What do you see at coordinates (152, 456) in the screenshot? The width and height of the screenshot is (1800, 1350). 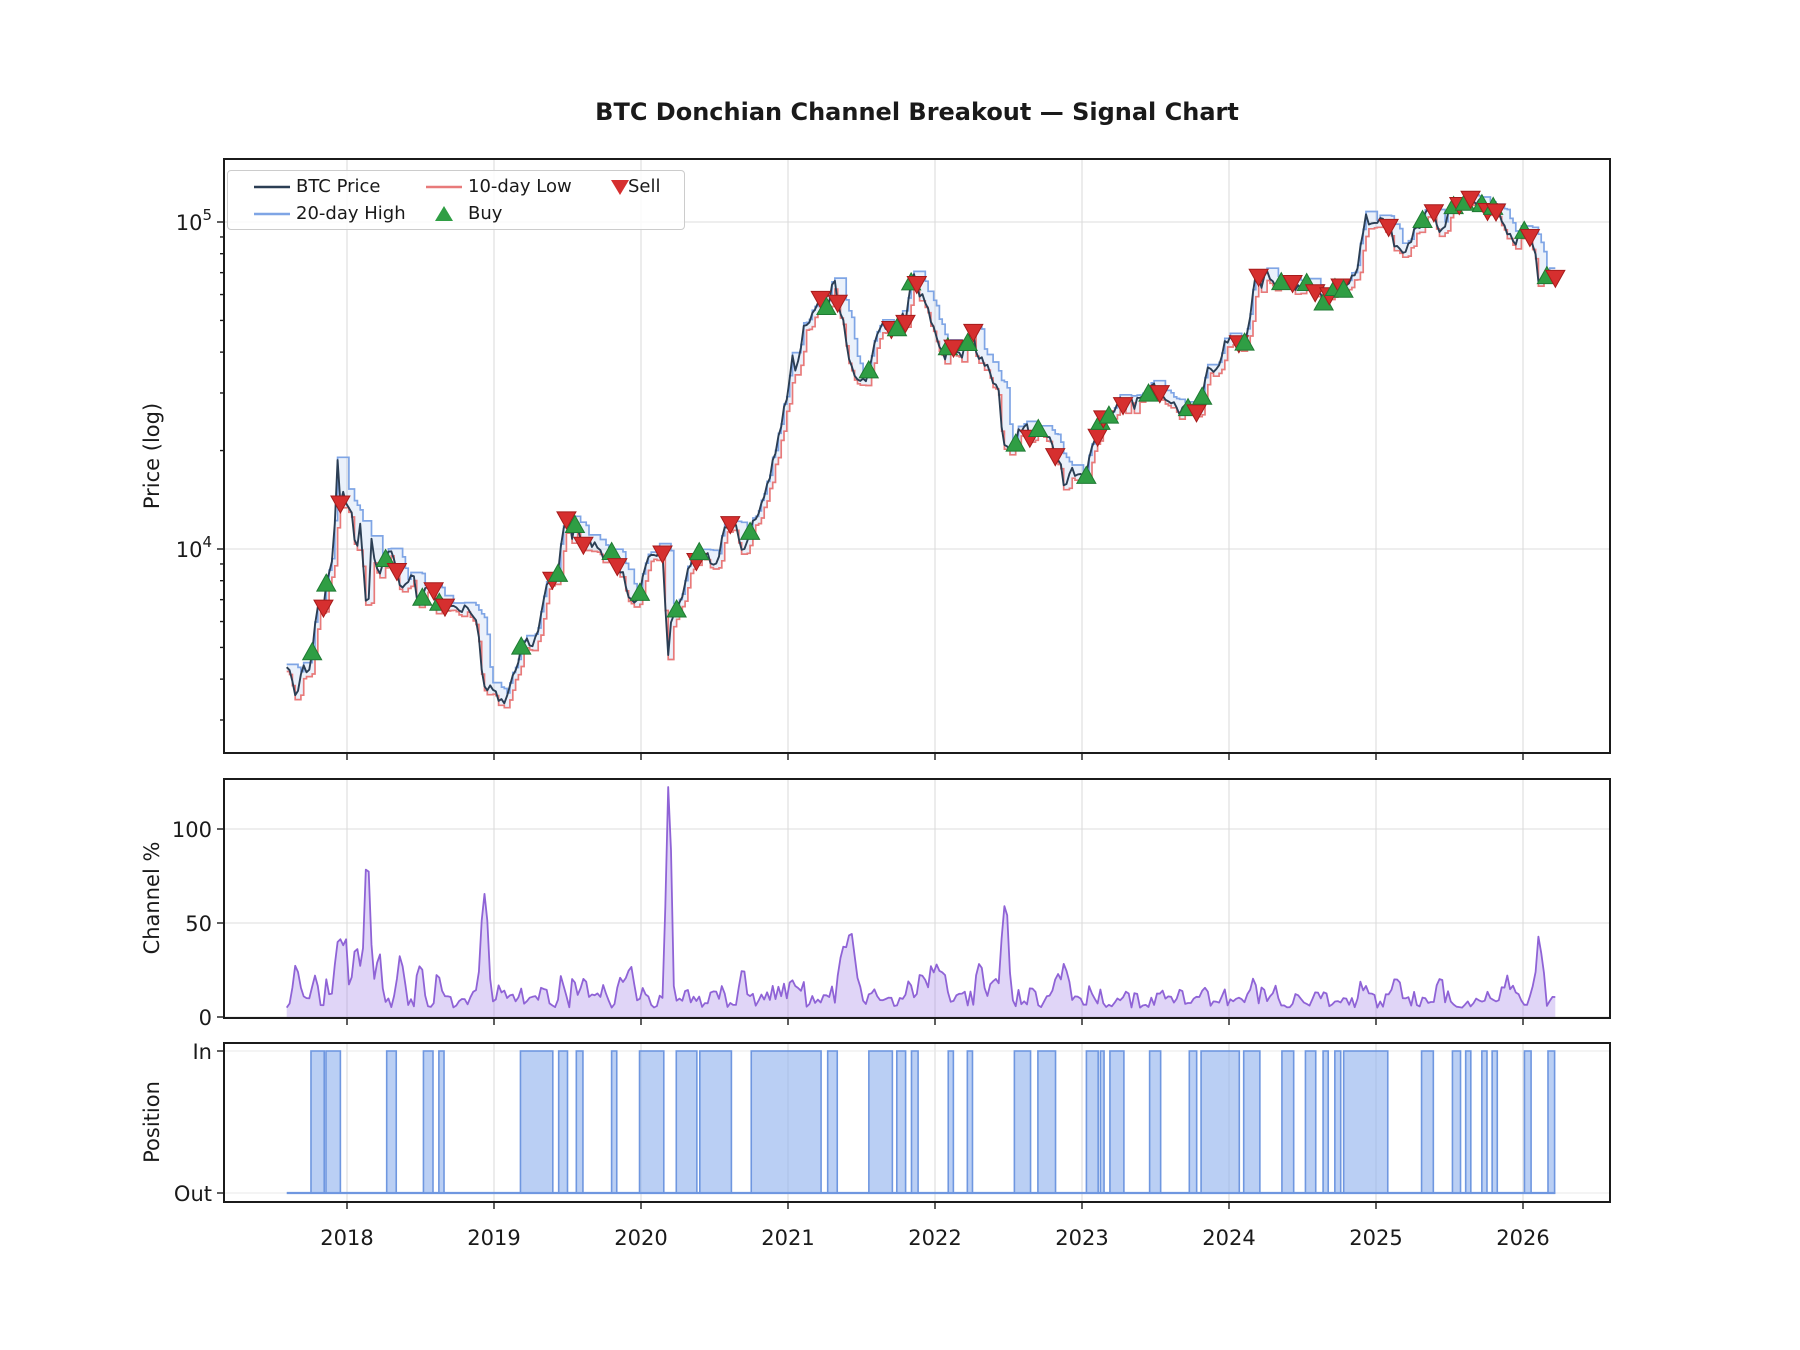 I see `price-axis-label: Price (log)` at bounding box center [152, 456].